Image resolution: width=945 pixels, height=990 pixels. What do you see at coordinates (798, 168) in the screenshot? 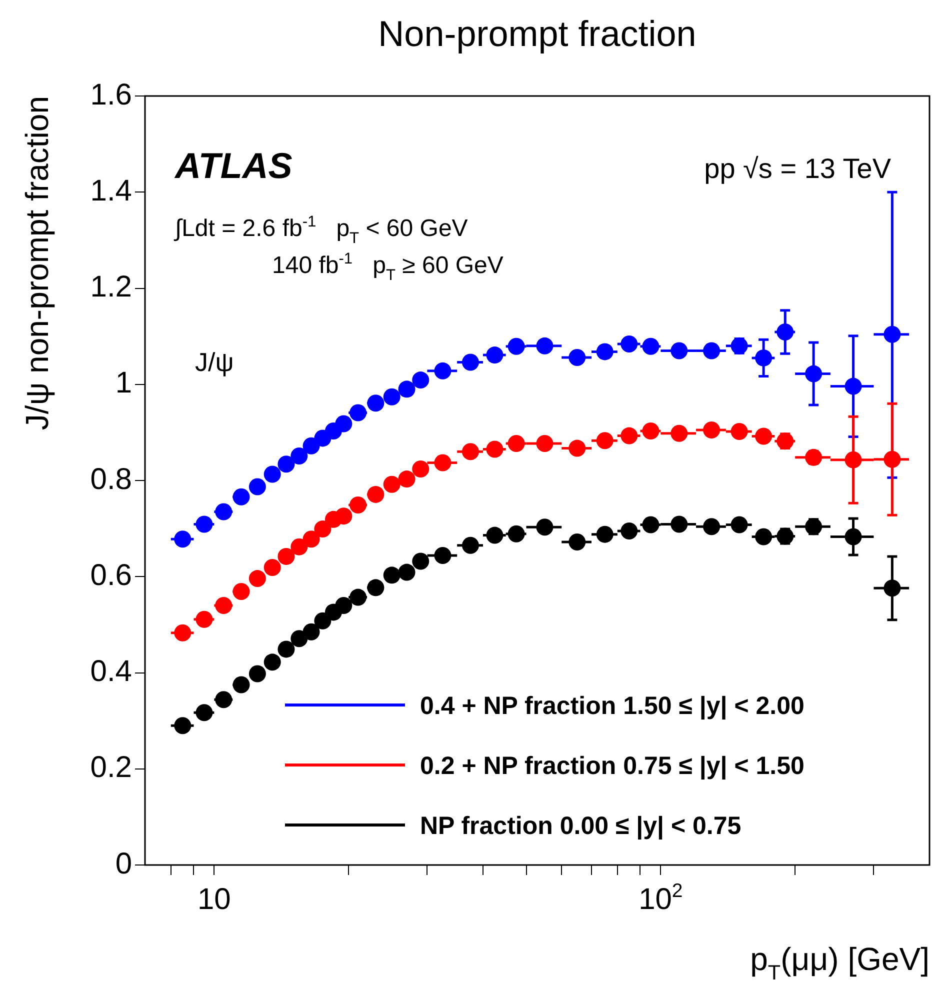
I see `annotation: pp √s = 13 TeV` at bounding box center [798, 168].